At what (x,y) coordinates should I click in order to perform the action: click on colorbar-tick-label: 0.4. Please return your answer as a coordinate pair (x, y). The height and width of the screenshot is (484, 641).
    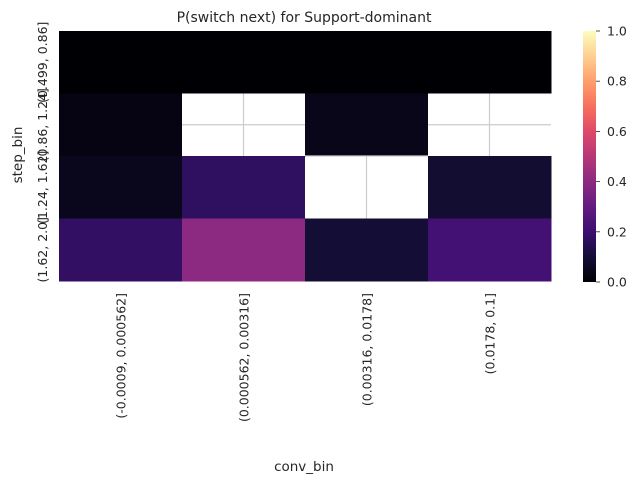
    Looking at the image, I should click on (617, 181).